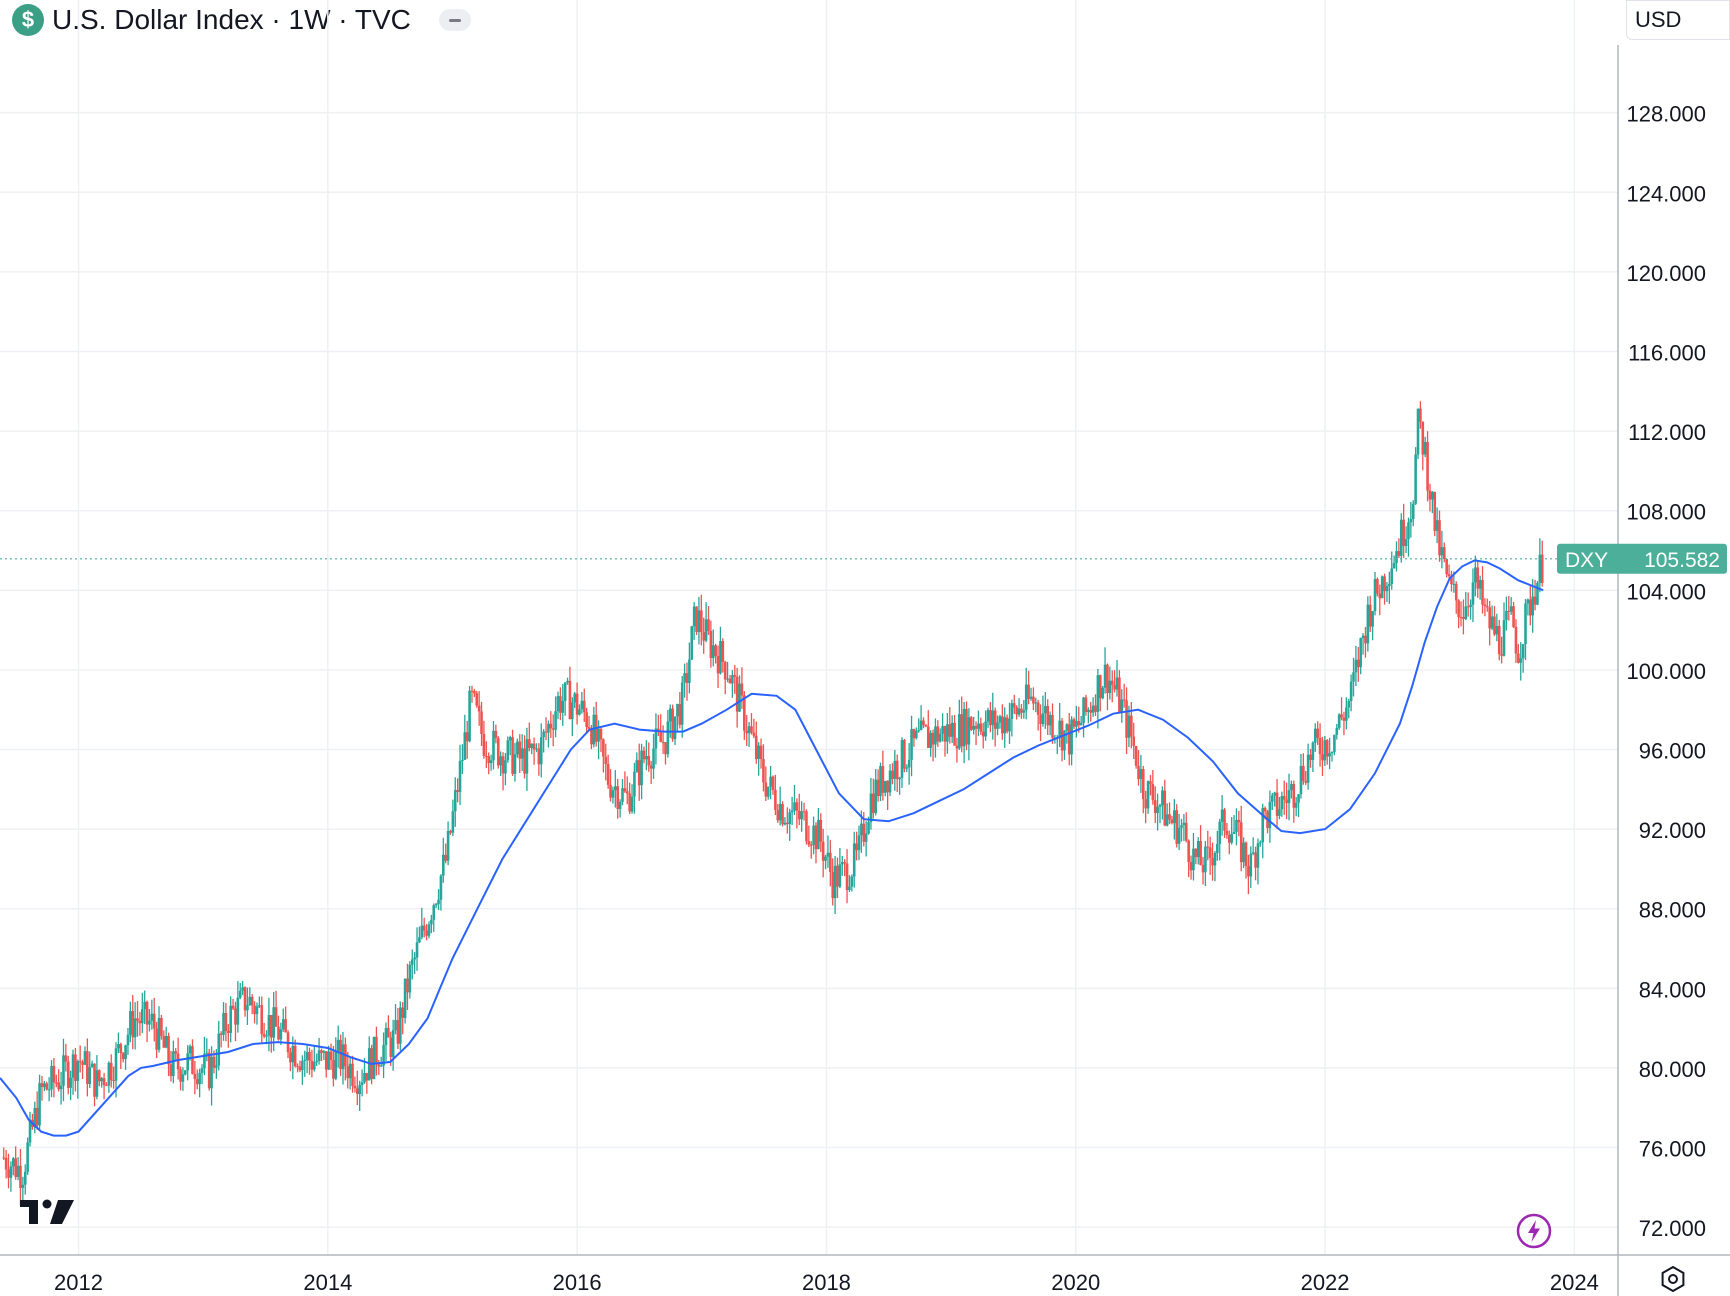 This screenshot has width=1730, height=1296. I want to click on settings-icon, so click(1673, 1279).